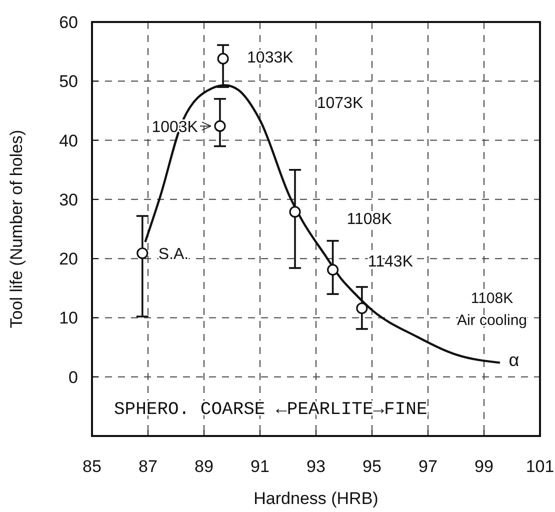 This screenshot has width=555, height=512. I want to click on x-tick-label: 99, so click(484, 466).